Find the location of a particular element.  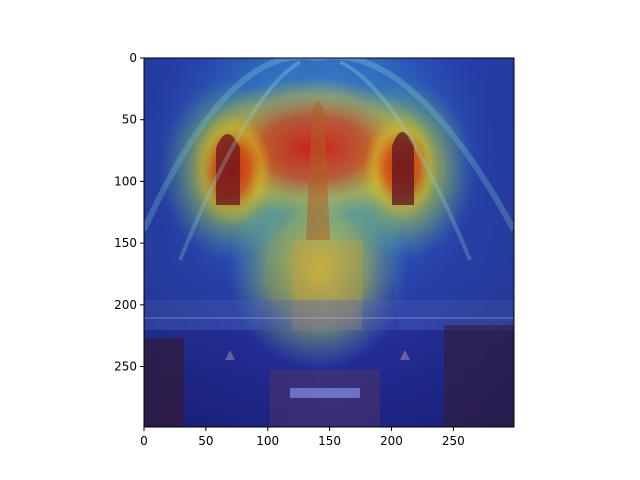

x-tick-label: 100 is located at coordinates (267, 441).